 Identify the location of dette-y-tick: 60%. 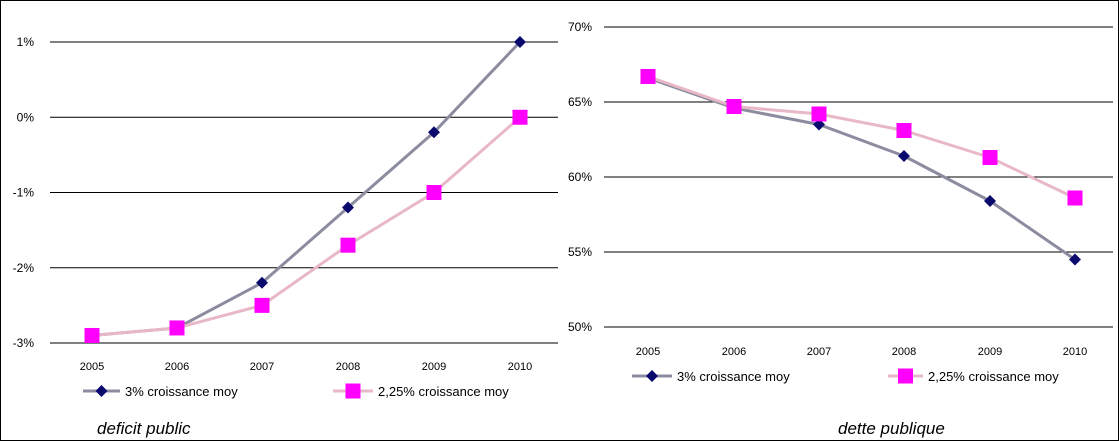
(580, 177).